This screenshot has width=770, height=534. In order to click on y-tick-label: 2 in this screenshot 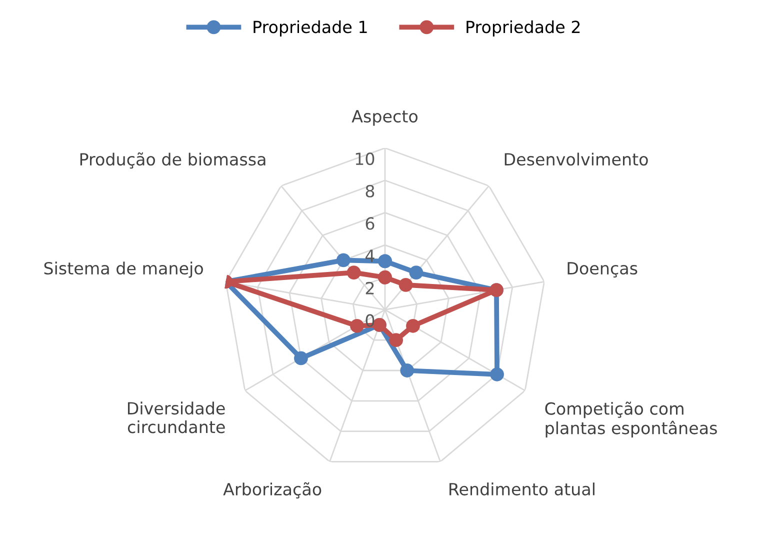, I will do `click(370, 288)`.